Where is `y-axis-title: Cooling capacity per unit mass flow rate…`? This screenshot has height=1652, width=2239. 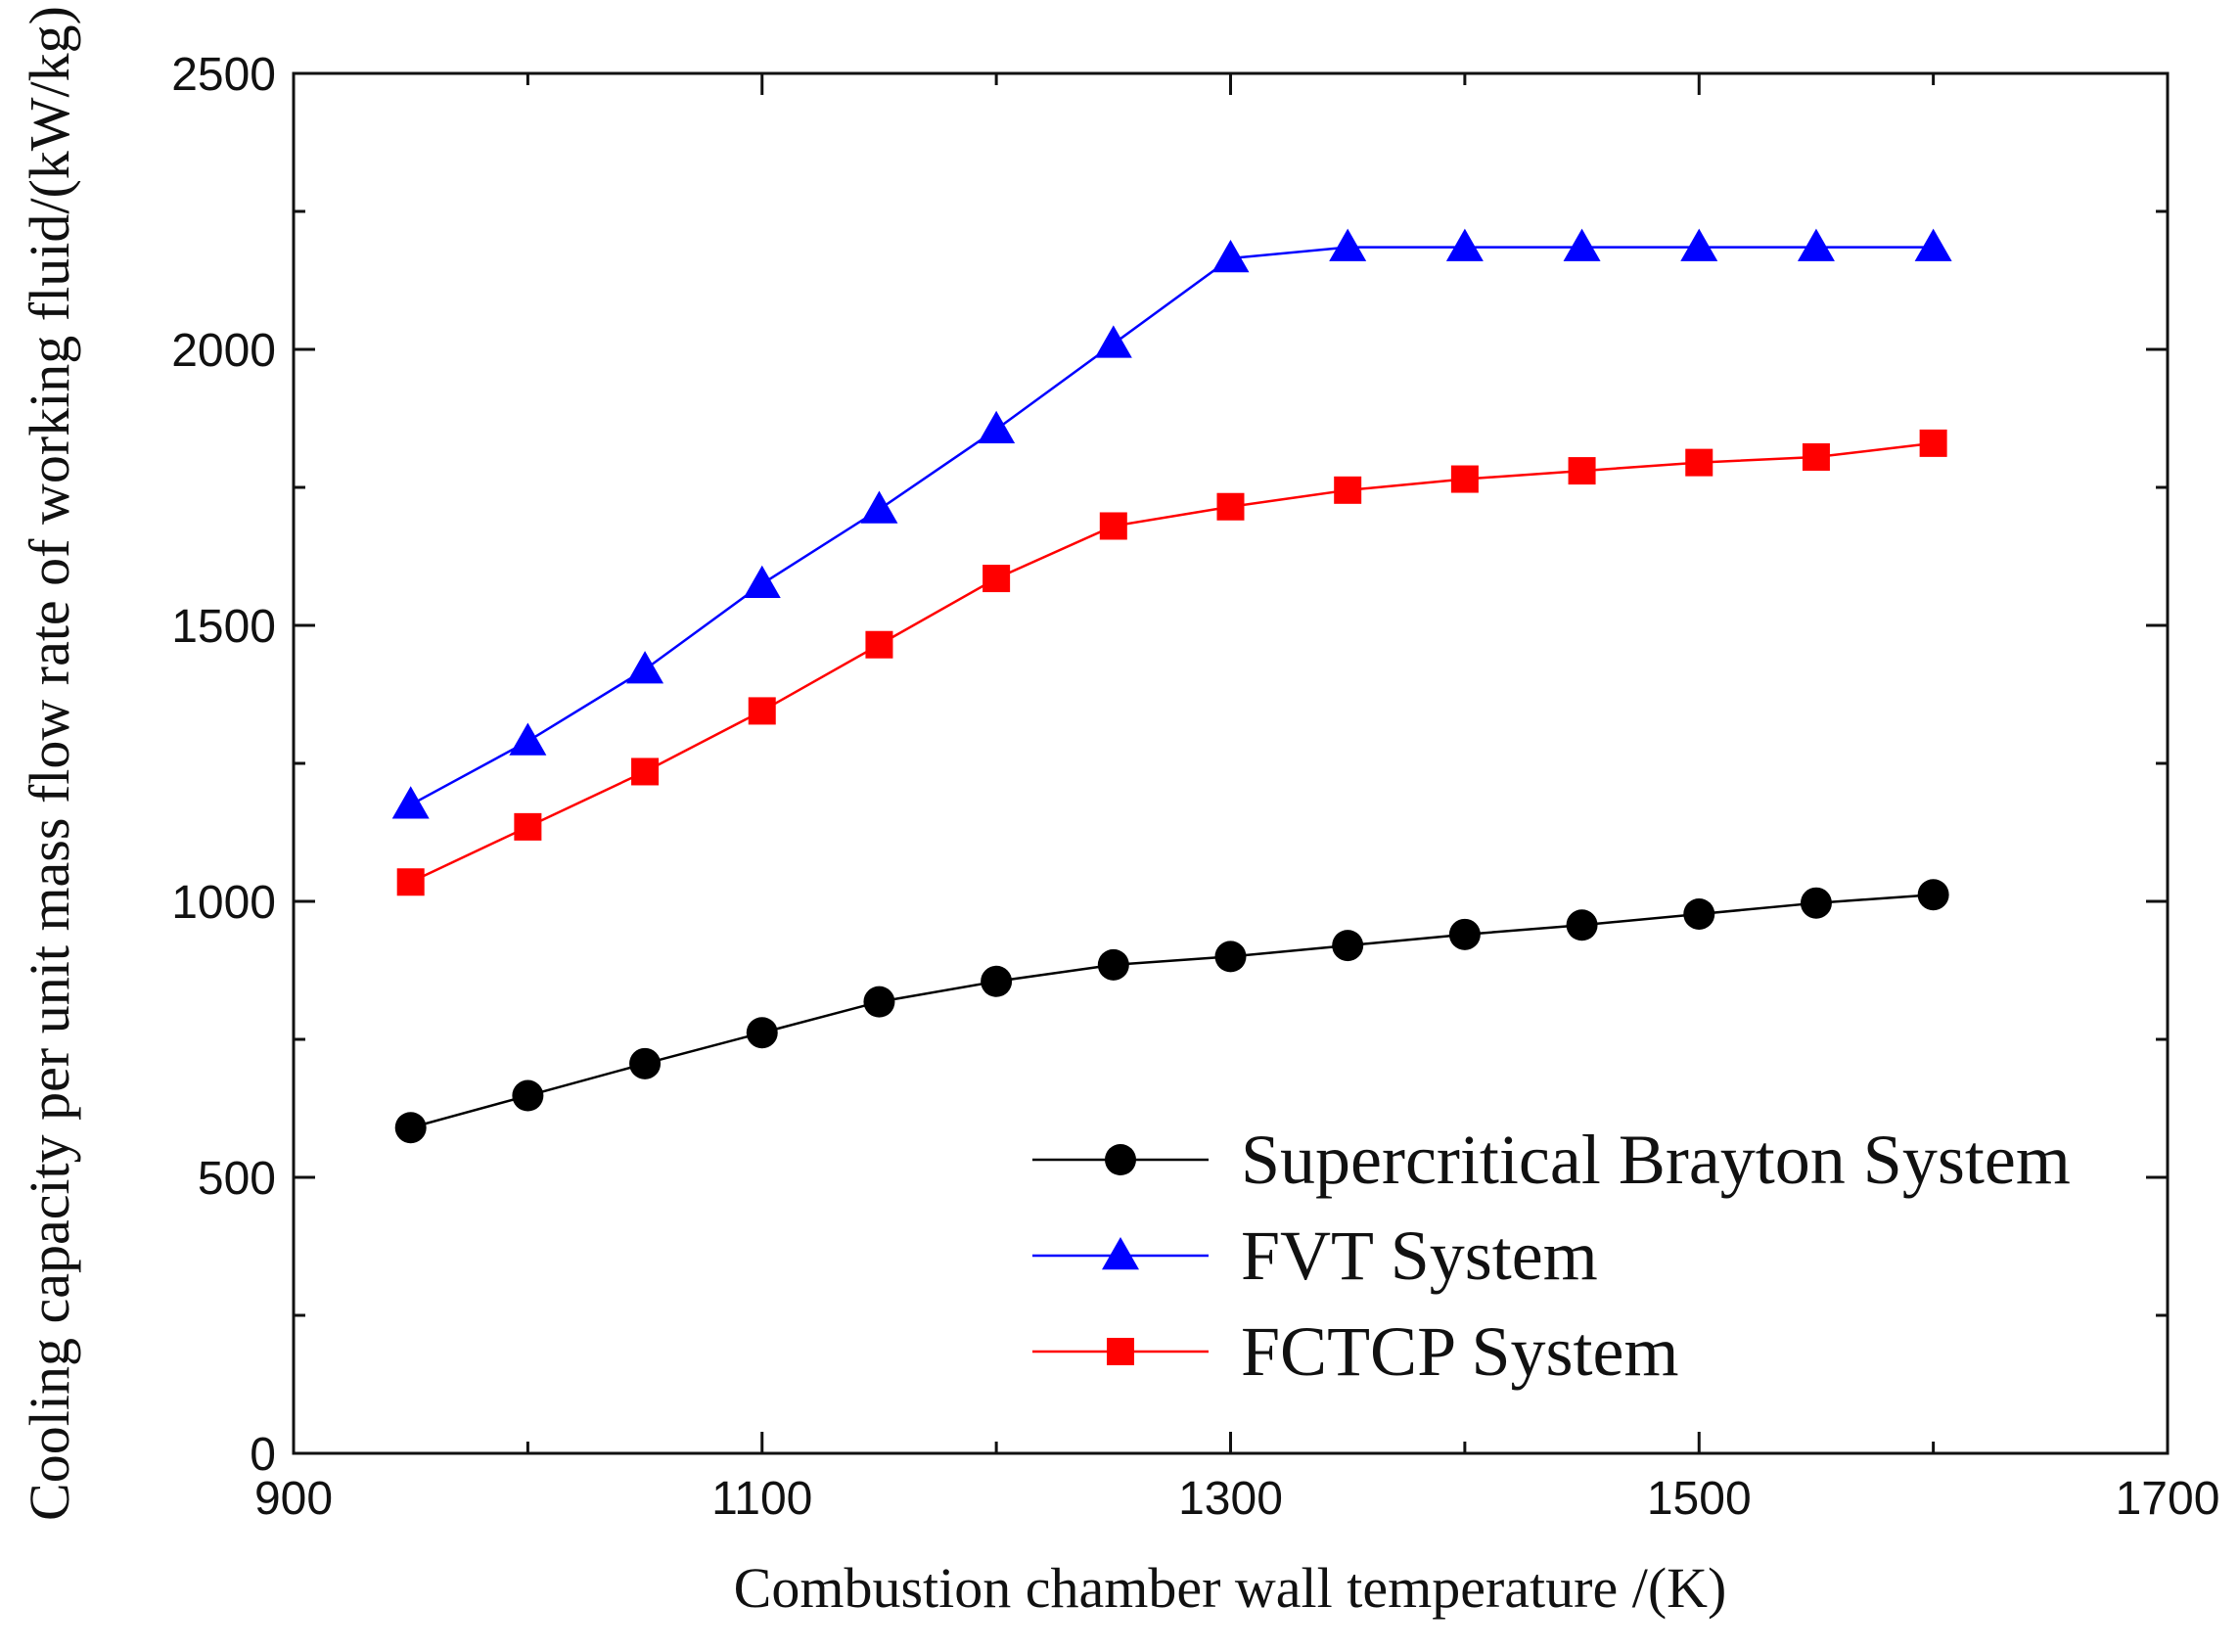 y-axis-title: Cooling capacity per unit mass flow rate… is located at coordinates (49, 763).